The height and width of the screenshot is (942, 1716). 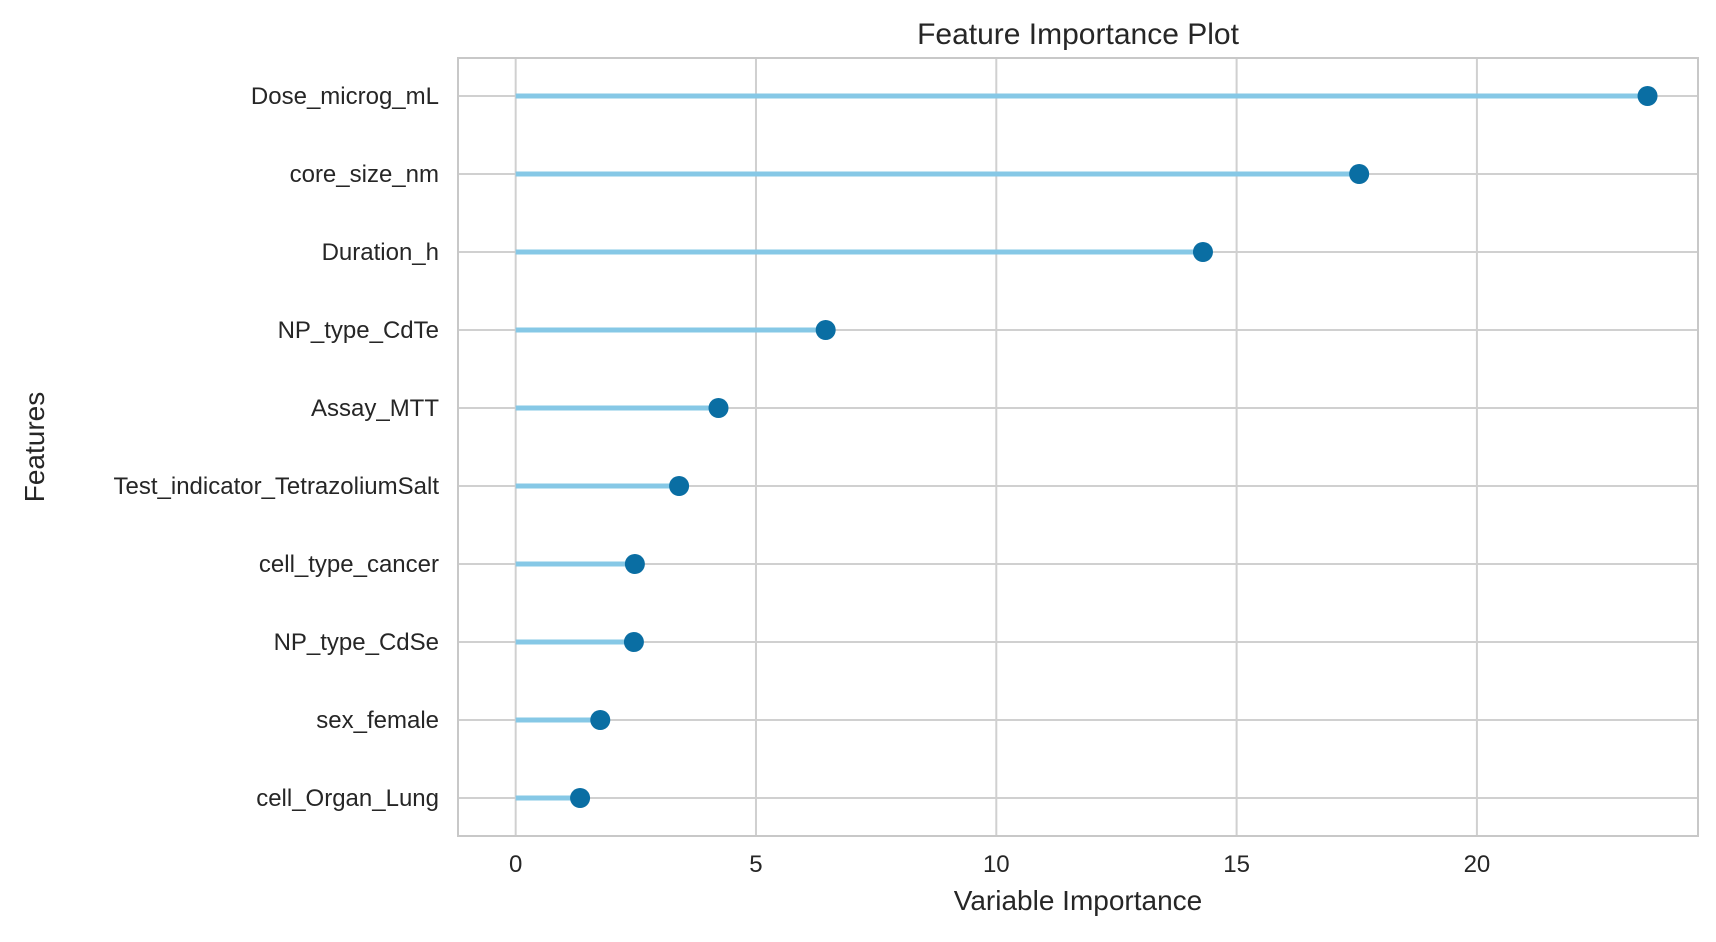 I want to click on y-tick-label: cell_type_cancer, so click(x=349, y=564).